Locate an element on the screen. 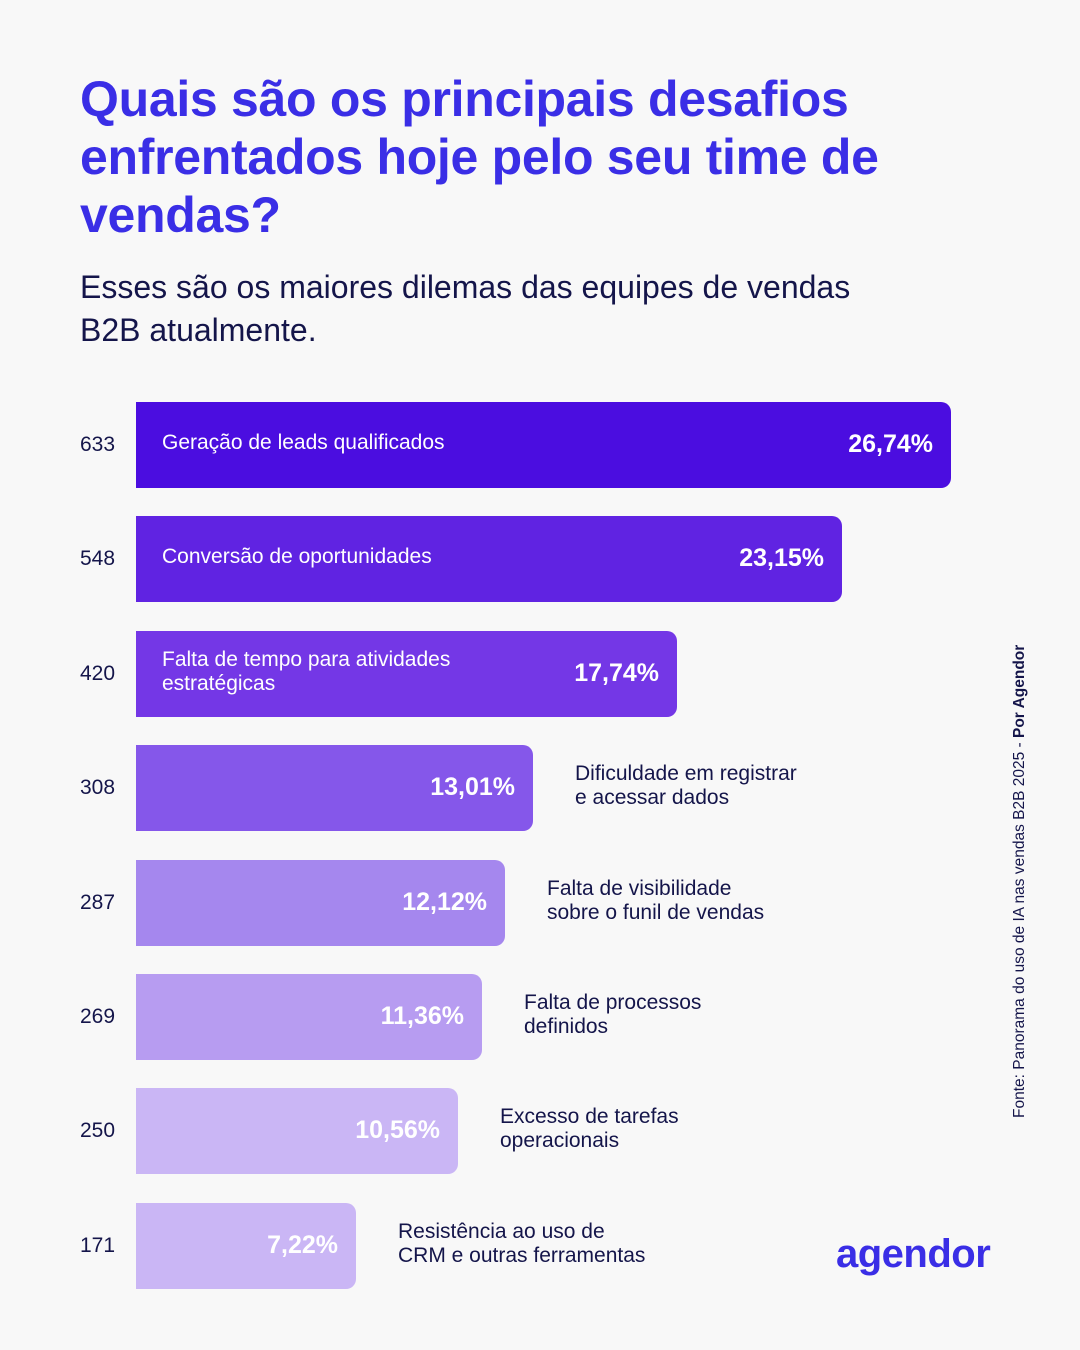 The height and width of the screenshot is (1350, 1080). response-count: 250 is located at coordinates (98, 1131).